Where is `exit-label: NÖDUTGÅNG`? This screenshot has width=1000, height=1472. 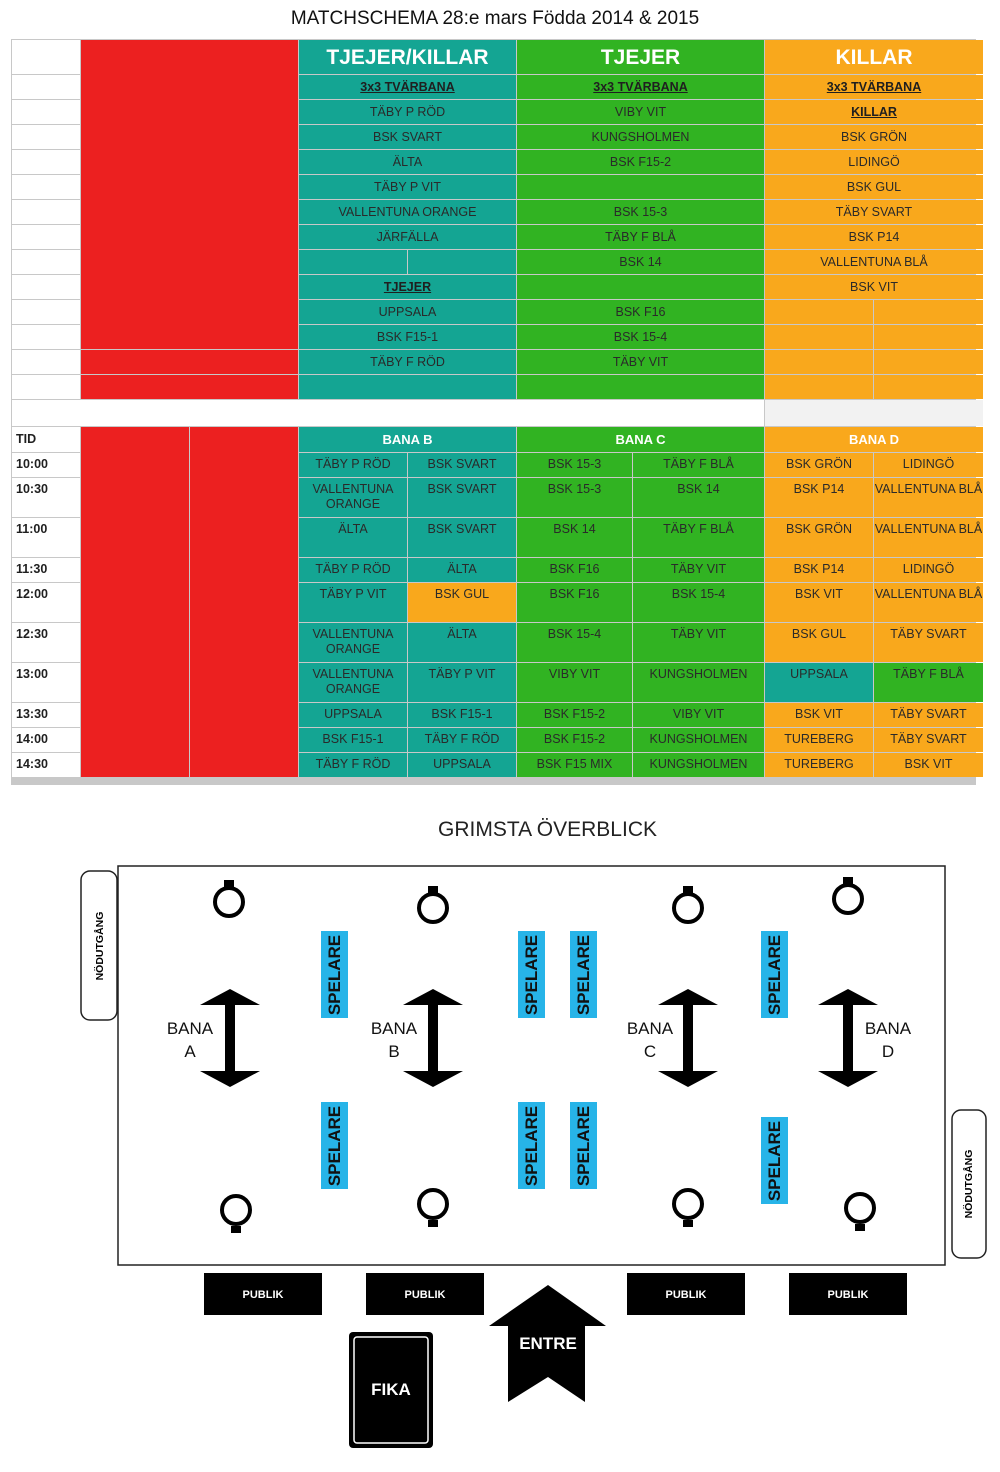 exit-label: NÖDUTGÅNG is located at coordinates (99, 946).